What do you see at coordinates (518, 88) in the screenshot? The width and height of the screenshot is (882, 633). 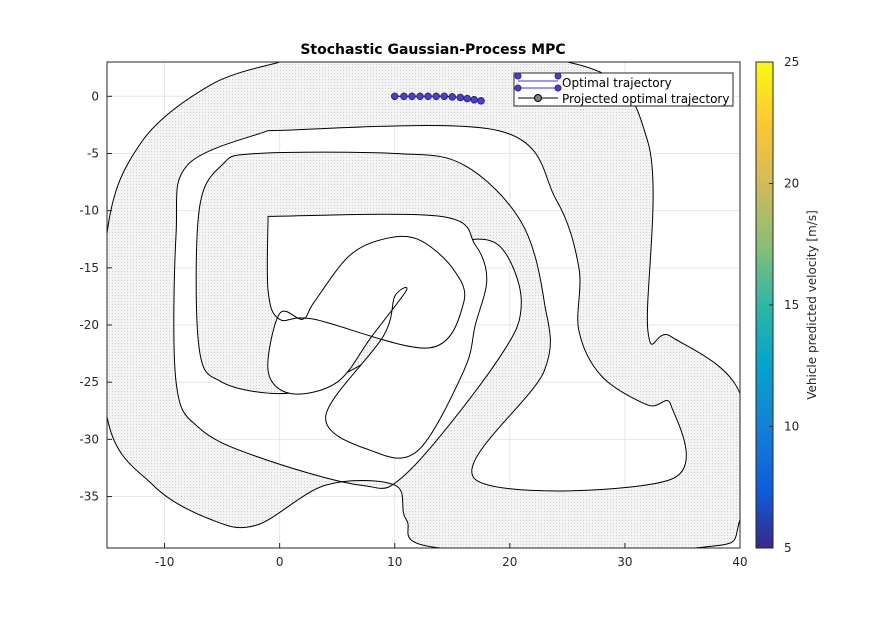 I see `legend-marker-optimal-c` at bounding box center [518, 88].